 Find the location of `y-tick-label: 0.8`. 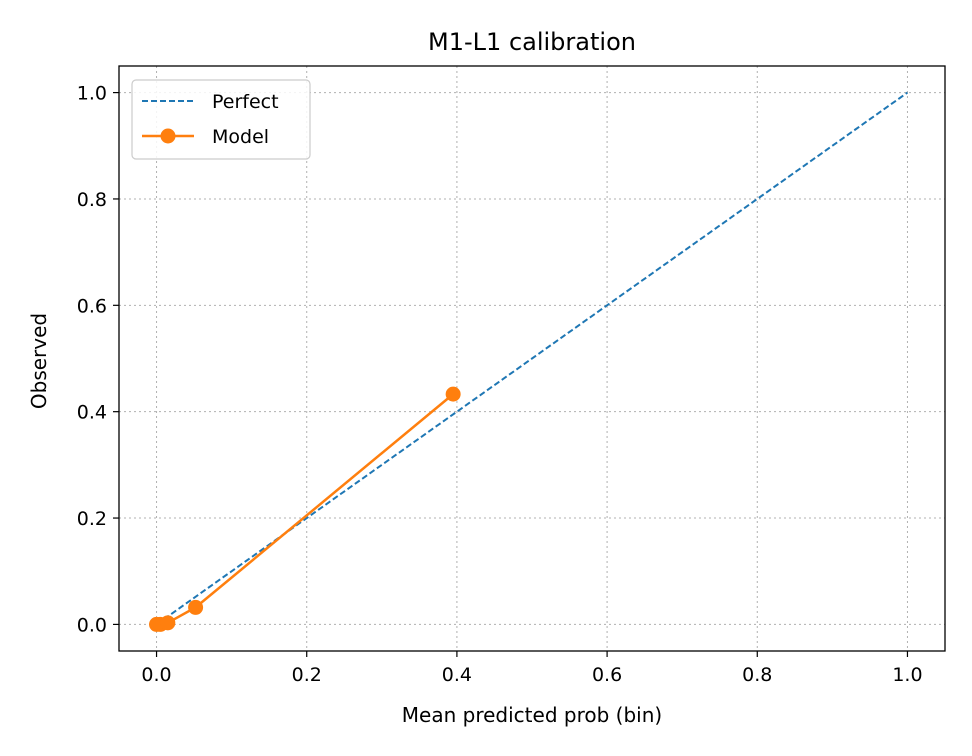

y-tick-label: 0.8 is located at coordinates (92, 200).